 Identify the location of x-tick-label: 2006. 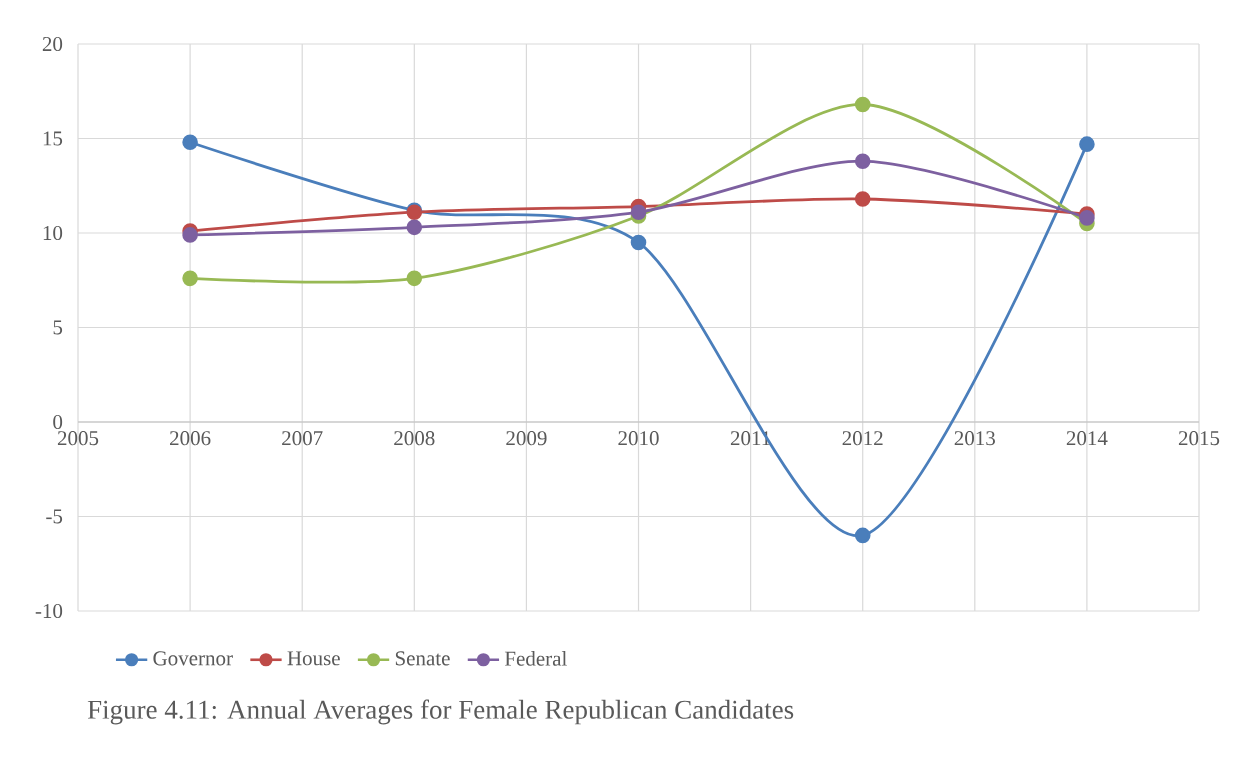
(190, 438).